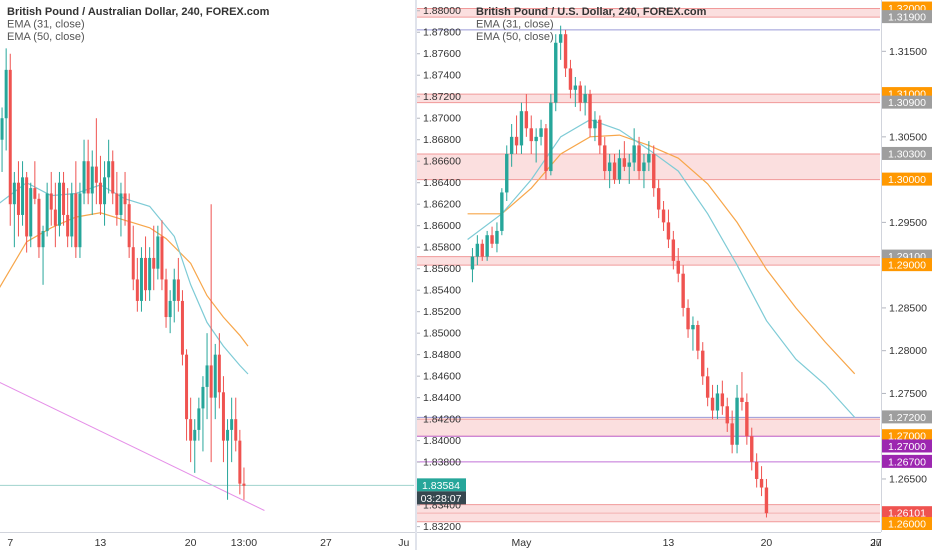 The image size is (932, 555). Describe the element at coordinates (441, 486) in the screenshot. I see `left-last-price-label: 1.83584` at that location.